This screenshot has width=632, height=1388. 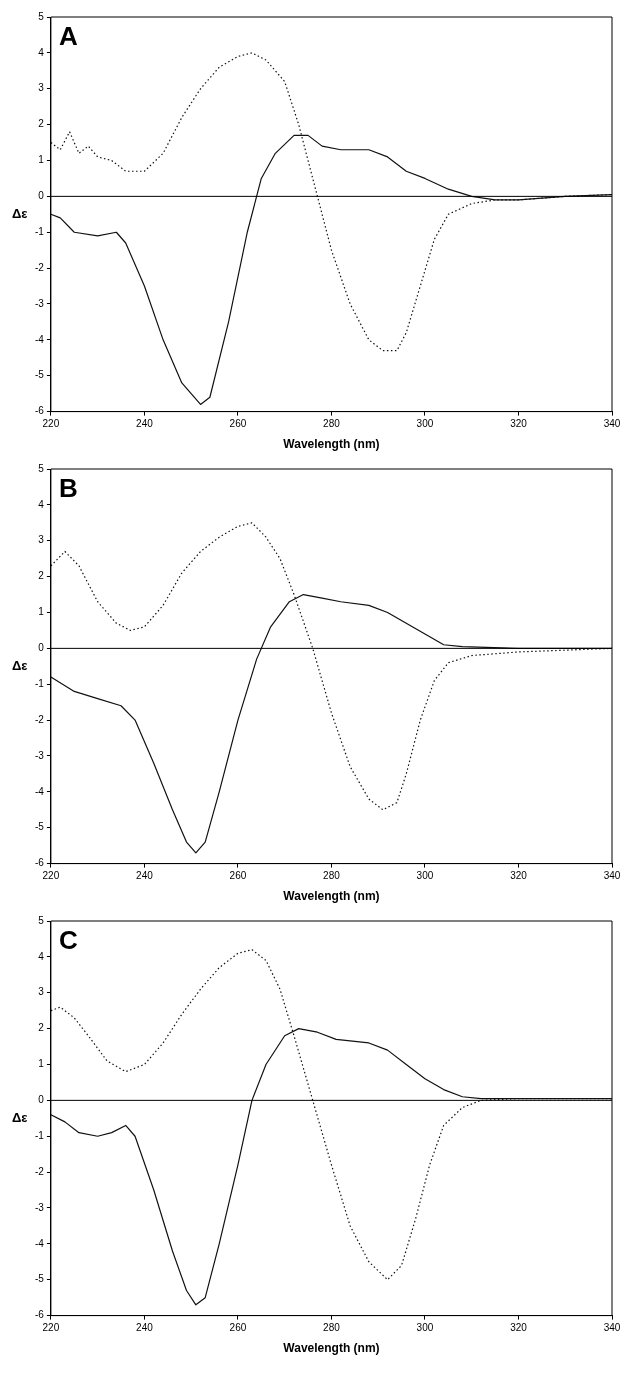 I want to click on annotation: A, so click(x=68, y=36).